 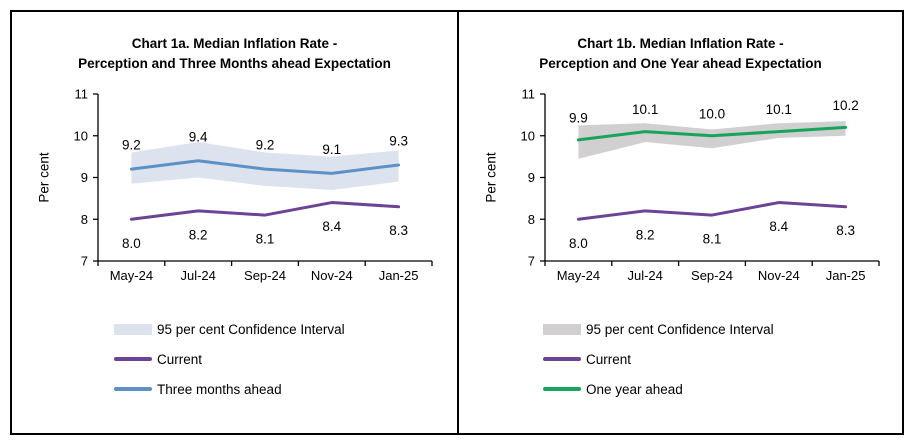 I want to click on legend-label-one-year-ahead: One year ahead, so click(x=634, y=389).